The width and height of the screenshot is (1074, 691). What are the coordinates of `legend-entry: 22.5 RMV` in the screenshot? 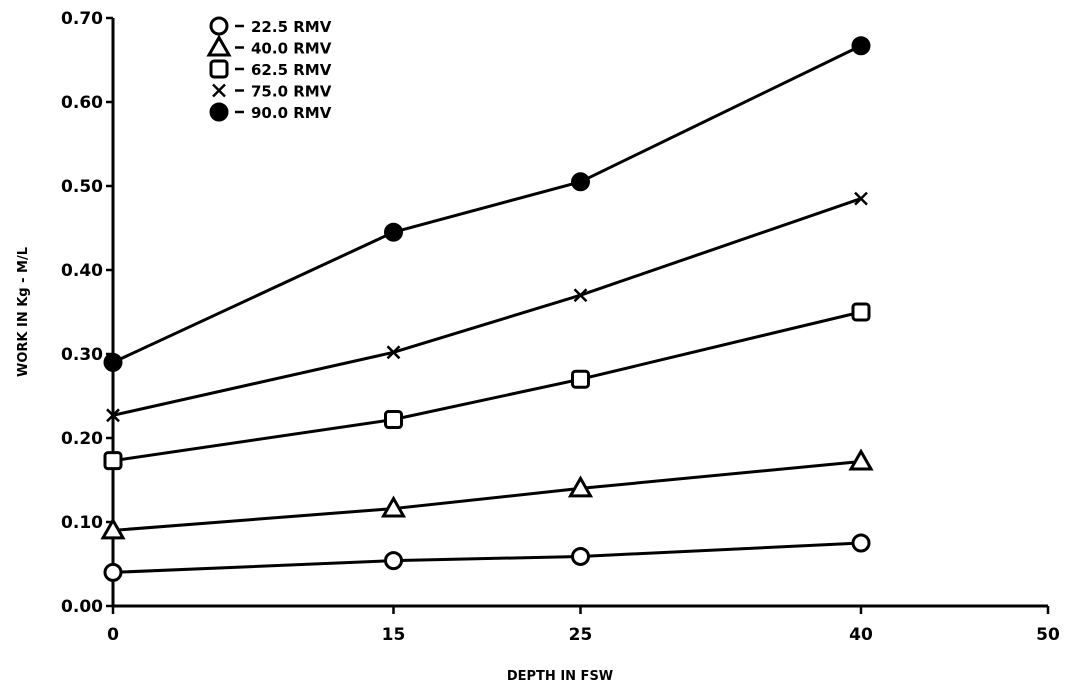 It's located at (270, 26).